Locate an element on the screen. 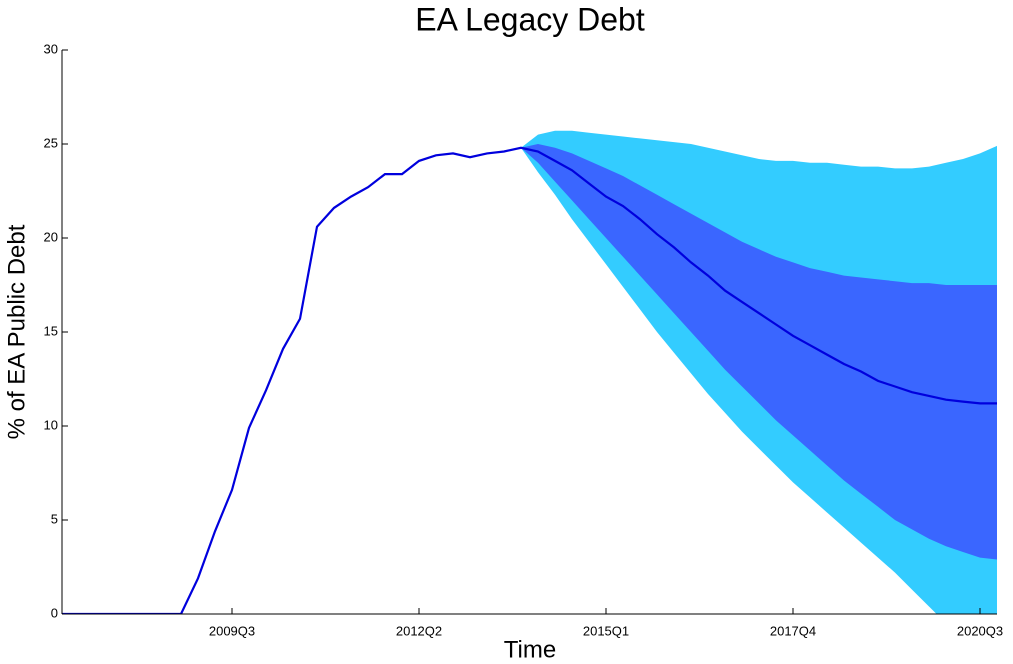 Image resolution: width=1013 pixels, height=664 pixels. y-axis-label: % of EA Public Debt is located at coordinates (16, 331).